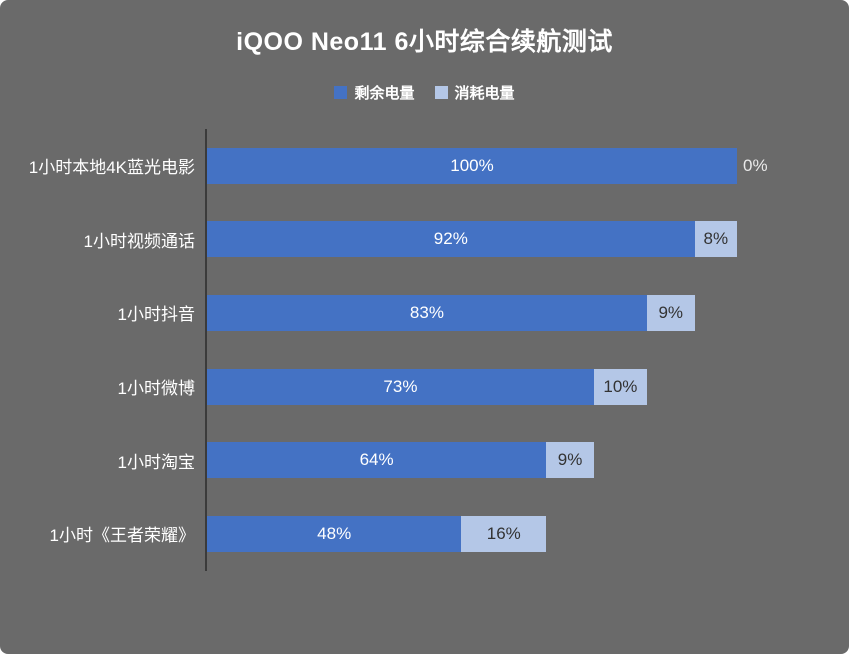  I want to click on legend-item-remaining: 剩余电量, so click(374, 92).